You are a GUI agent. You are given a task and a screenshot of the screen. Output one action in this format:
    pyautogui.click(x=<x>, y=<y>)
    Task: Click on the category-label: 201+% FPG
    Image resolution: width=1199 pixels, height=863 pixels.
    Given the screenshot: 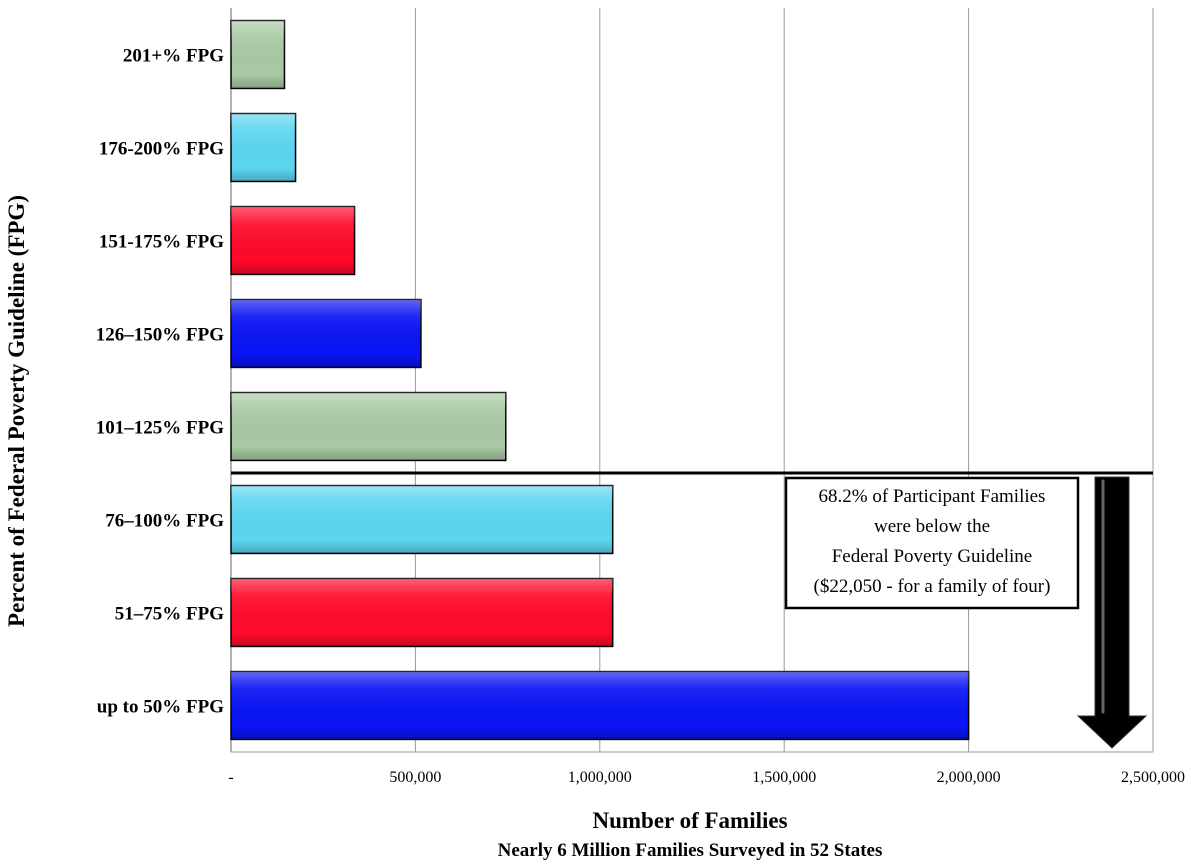 What is the action you would take?
    pyautogui.click(x=173, y=56)
    